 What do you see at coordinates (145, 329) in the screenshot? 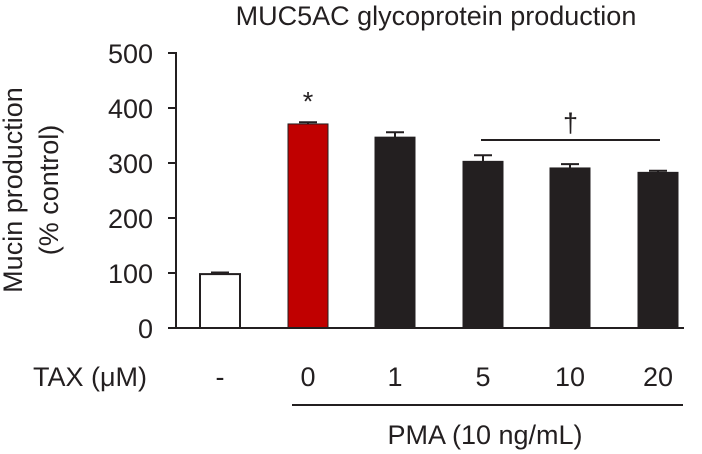
I see `y-tick-label: 0` at bounding box center [145, 329].